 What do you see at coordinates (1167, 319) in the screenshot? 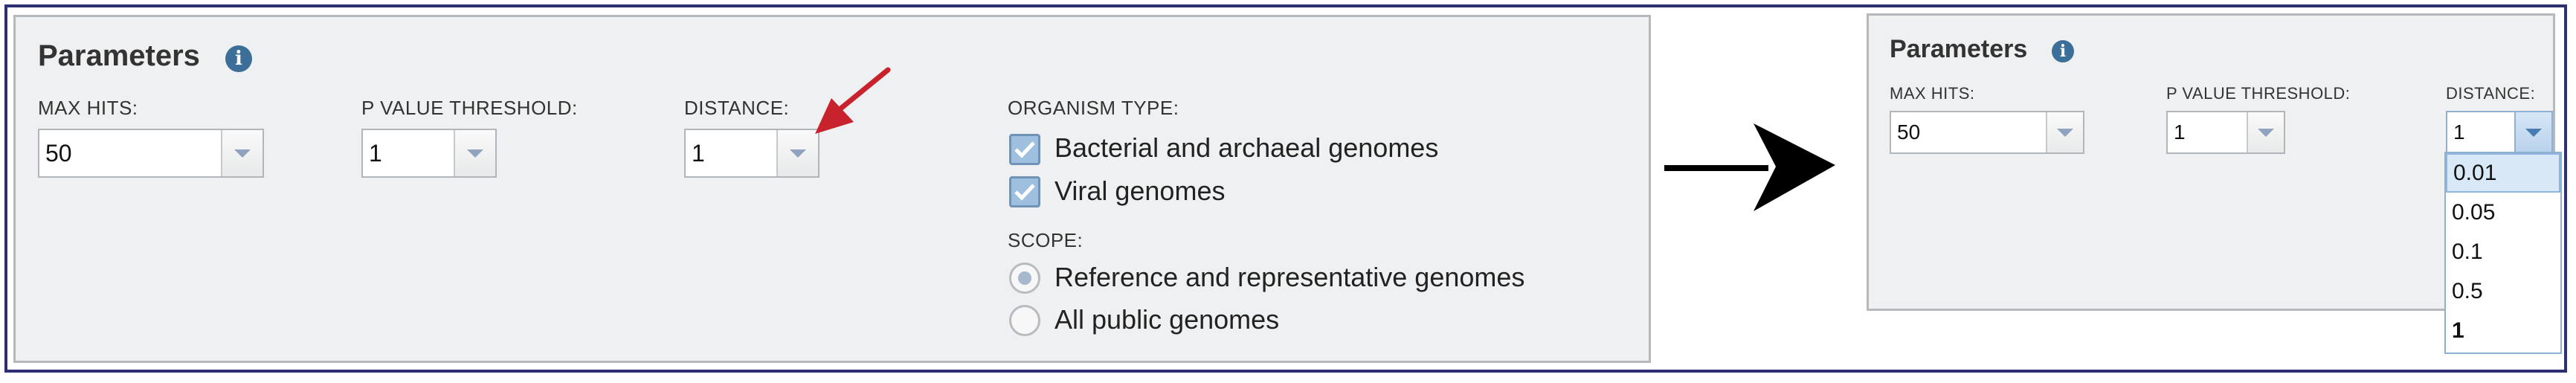
I see `all-public-genomes-option-label: All public genomes` at bounding box center [1167, 319].